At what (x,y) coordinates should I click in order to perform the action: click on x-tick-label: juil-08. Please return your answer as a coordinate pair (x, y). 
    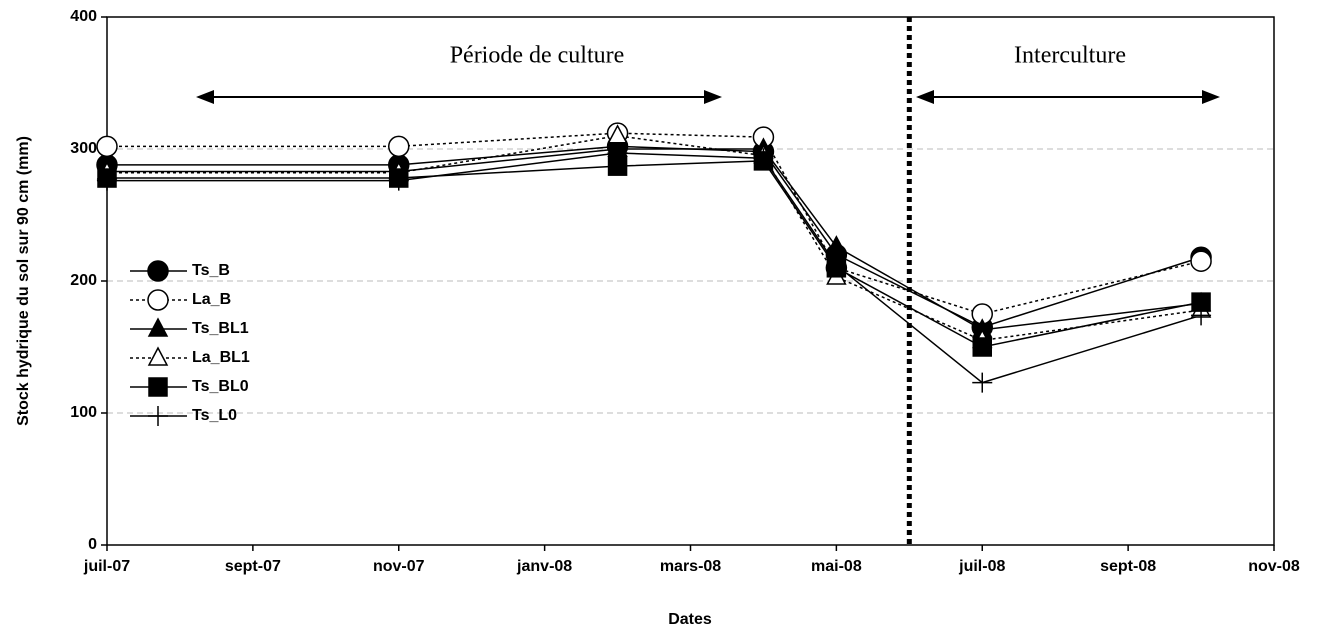
    Looking at the image, I should click on (981, 566).